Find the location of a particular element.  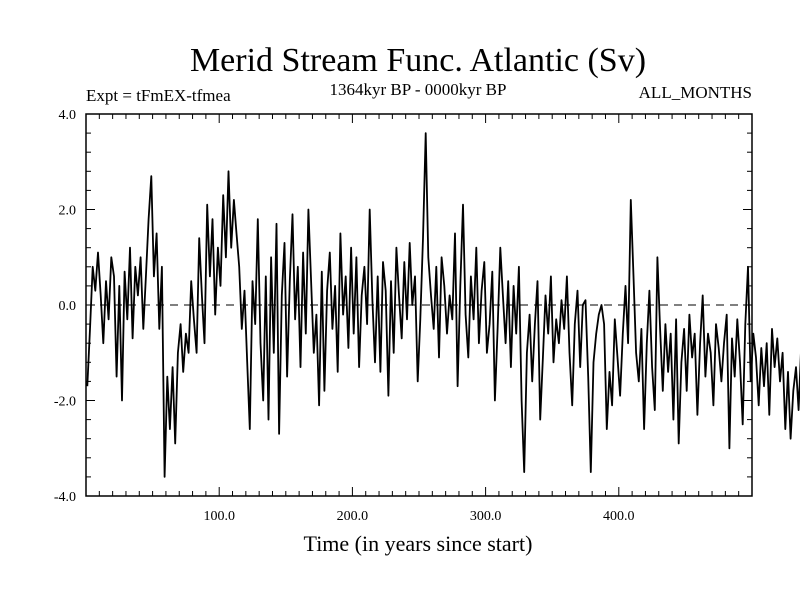

x-tick-label: 400.0 is located at coordinates (619, 516).